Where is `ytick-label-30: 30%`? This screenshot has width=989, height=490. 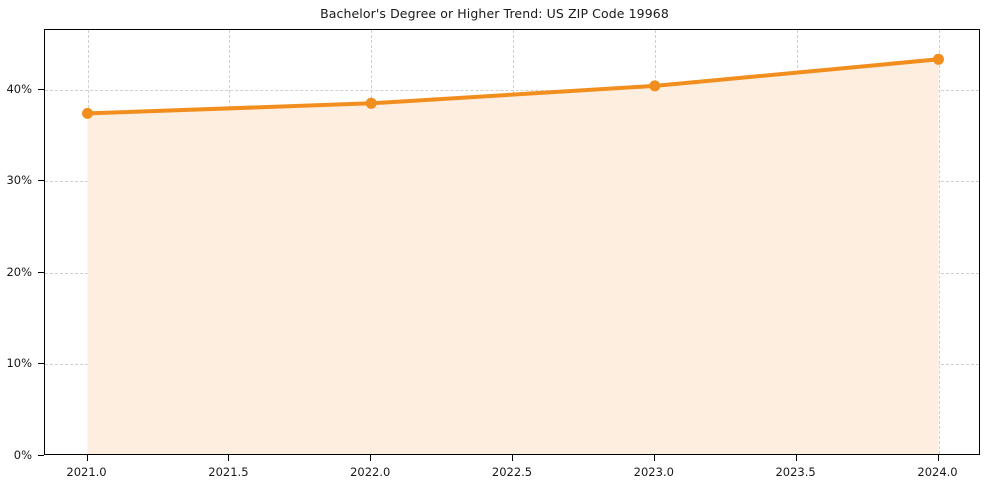 ytick-label-30: 30% is located at coordinates (19, 180).